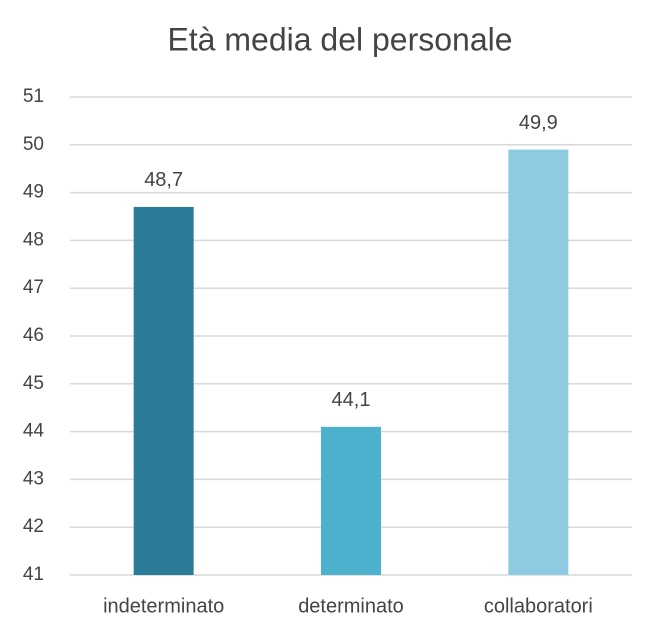 This screenshot has width=651, height=619. Describe the element at coordinates (163, 180) in the screenshot. I see `data-label: 48,7` at that location.